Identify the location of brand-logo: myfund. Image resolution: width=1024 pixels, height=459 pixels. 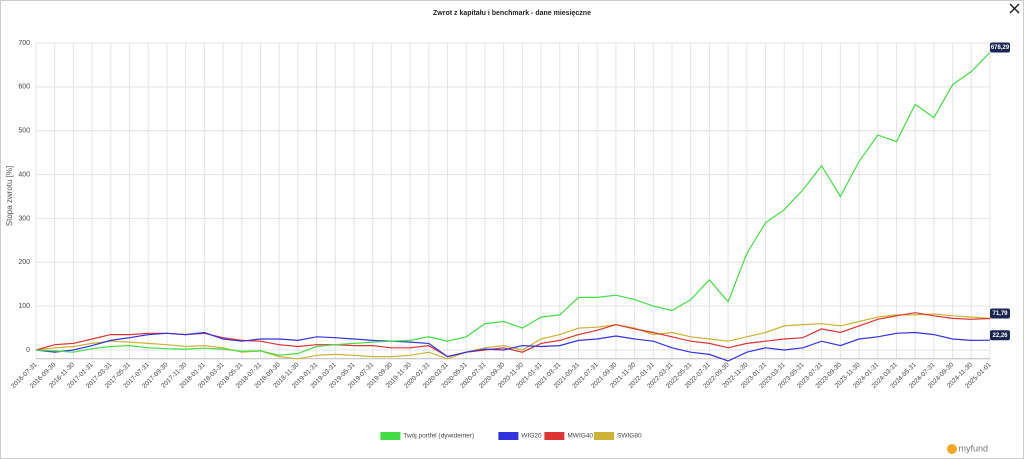
(973, 448).